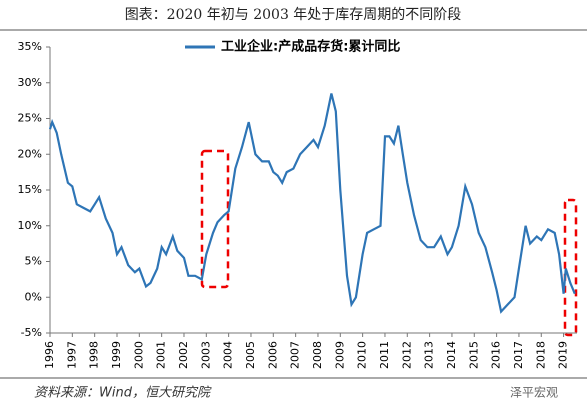  What do you see at coordinates (250, 355) in the screenshot?
I see `x-tick-label: 2005` at bounding box center [250, 355].